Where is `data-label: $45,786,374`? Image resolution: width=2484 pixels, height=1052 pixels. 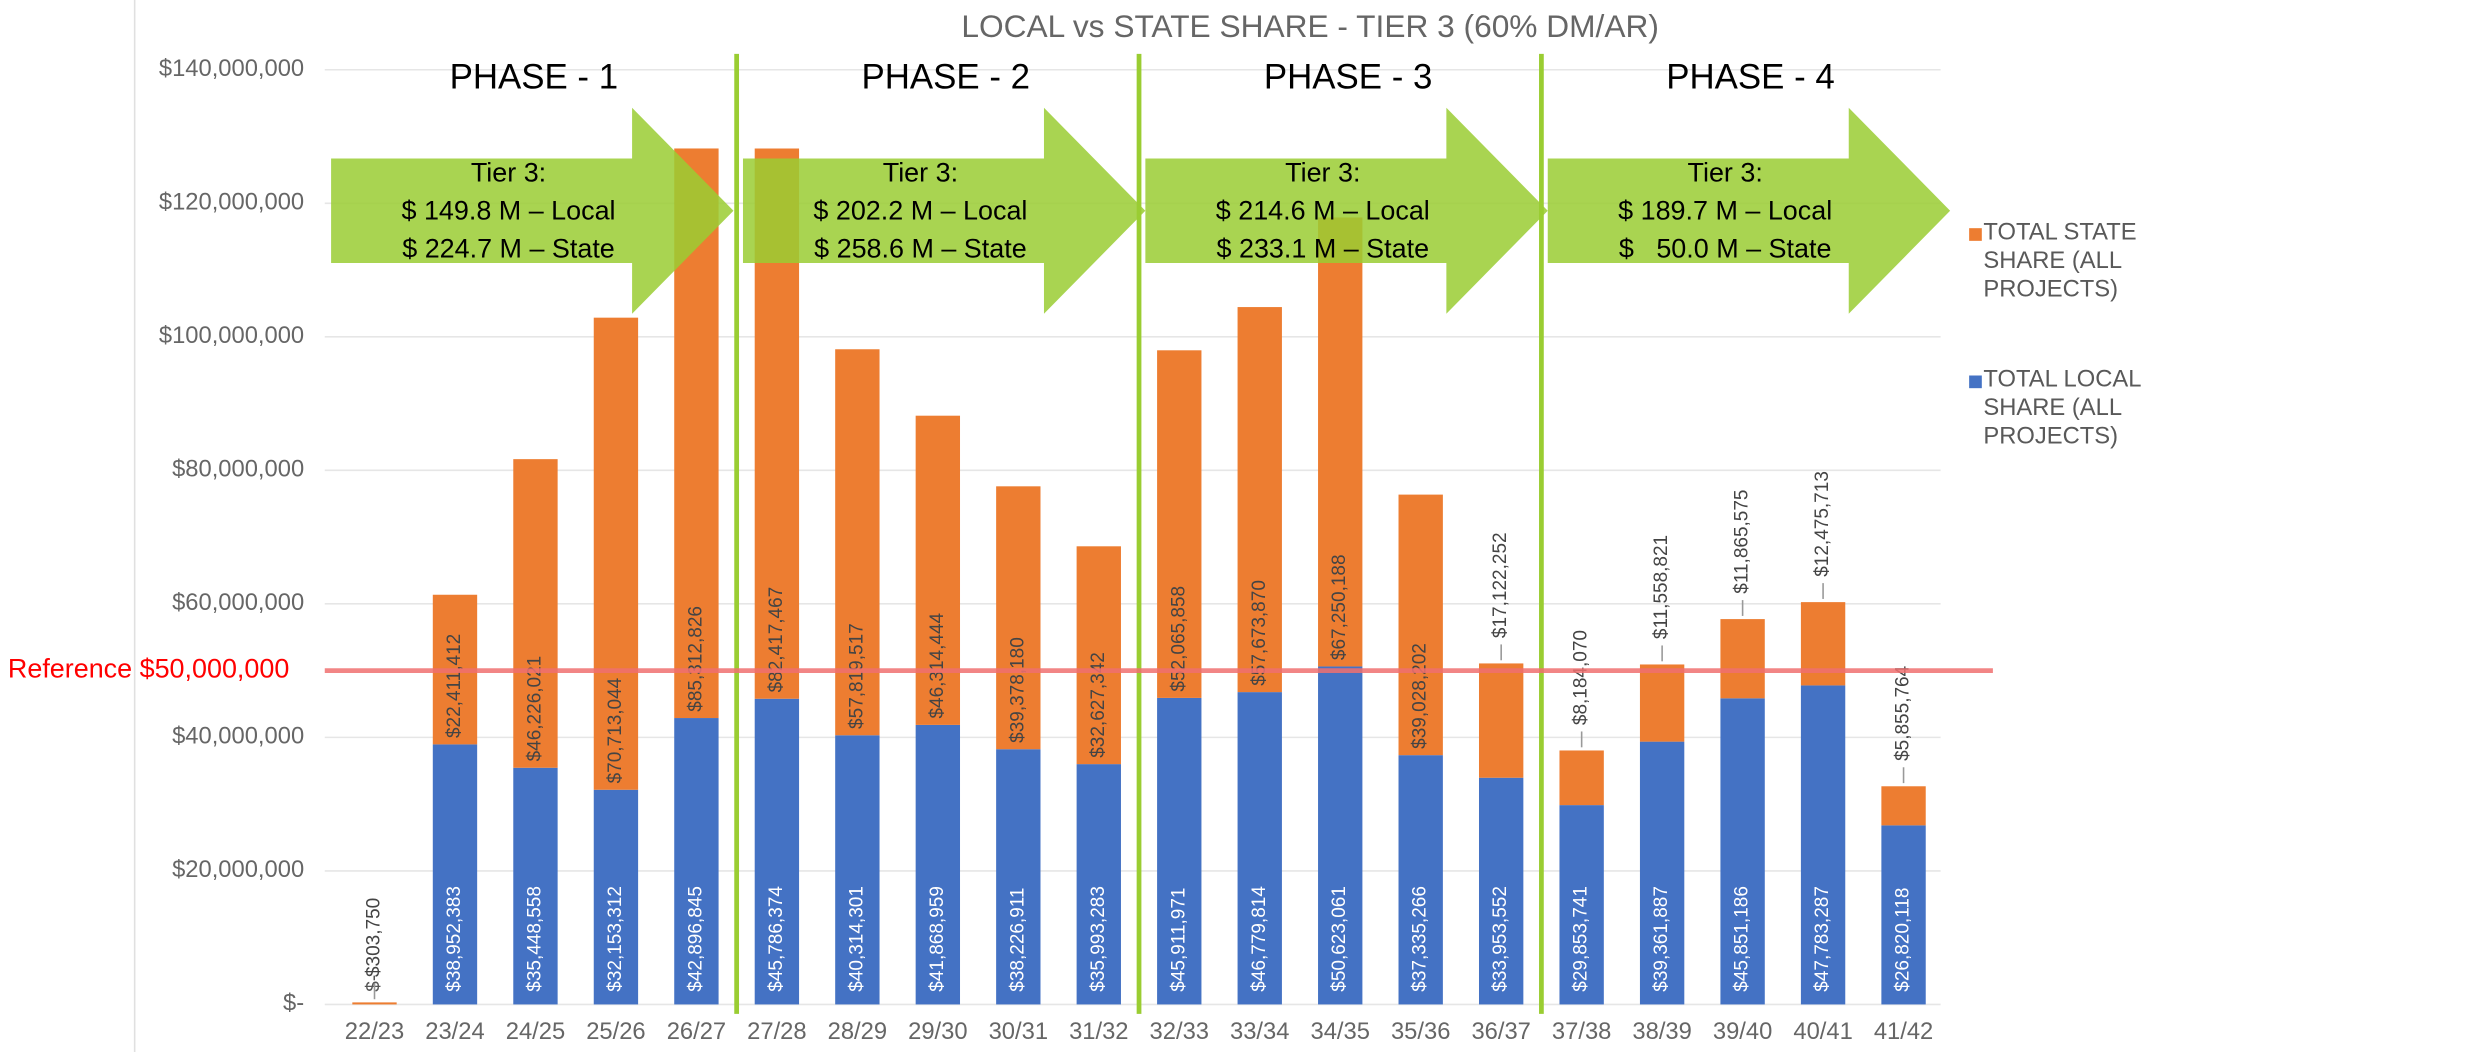 data-label: $45,786,374 is located at coordinates (776, 939).